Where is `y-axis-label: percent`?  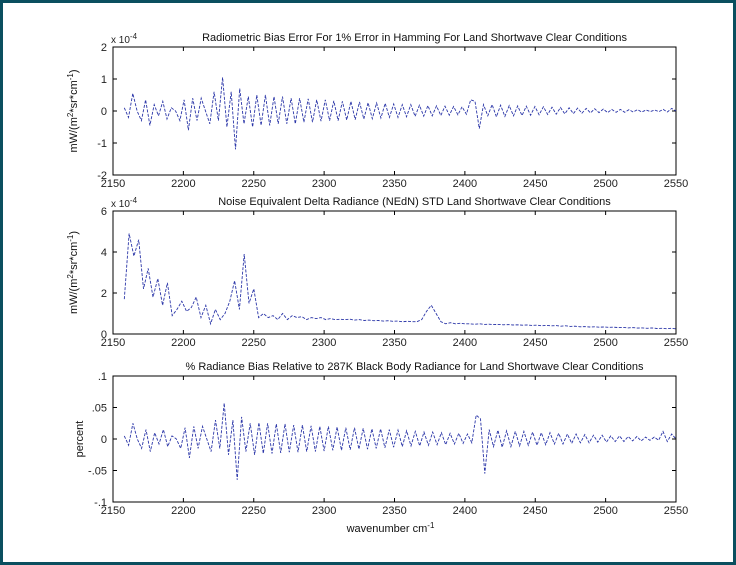 y-axis-label: percent is located at coordinates (80, 439).